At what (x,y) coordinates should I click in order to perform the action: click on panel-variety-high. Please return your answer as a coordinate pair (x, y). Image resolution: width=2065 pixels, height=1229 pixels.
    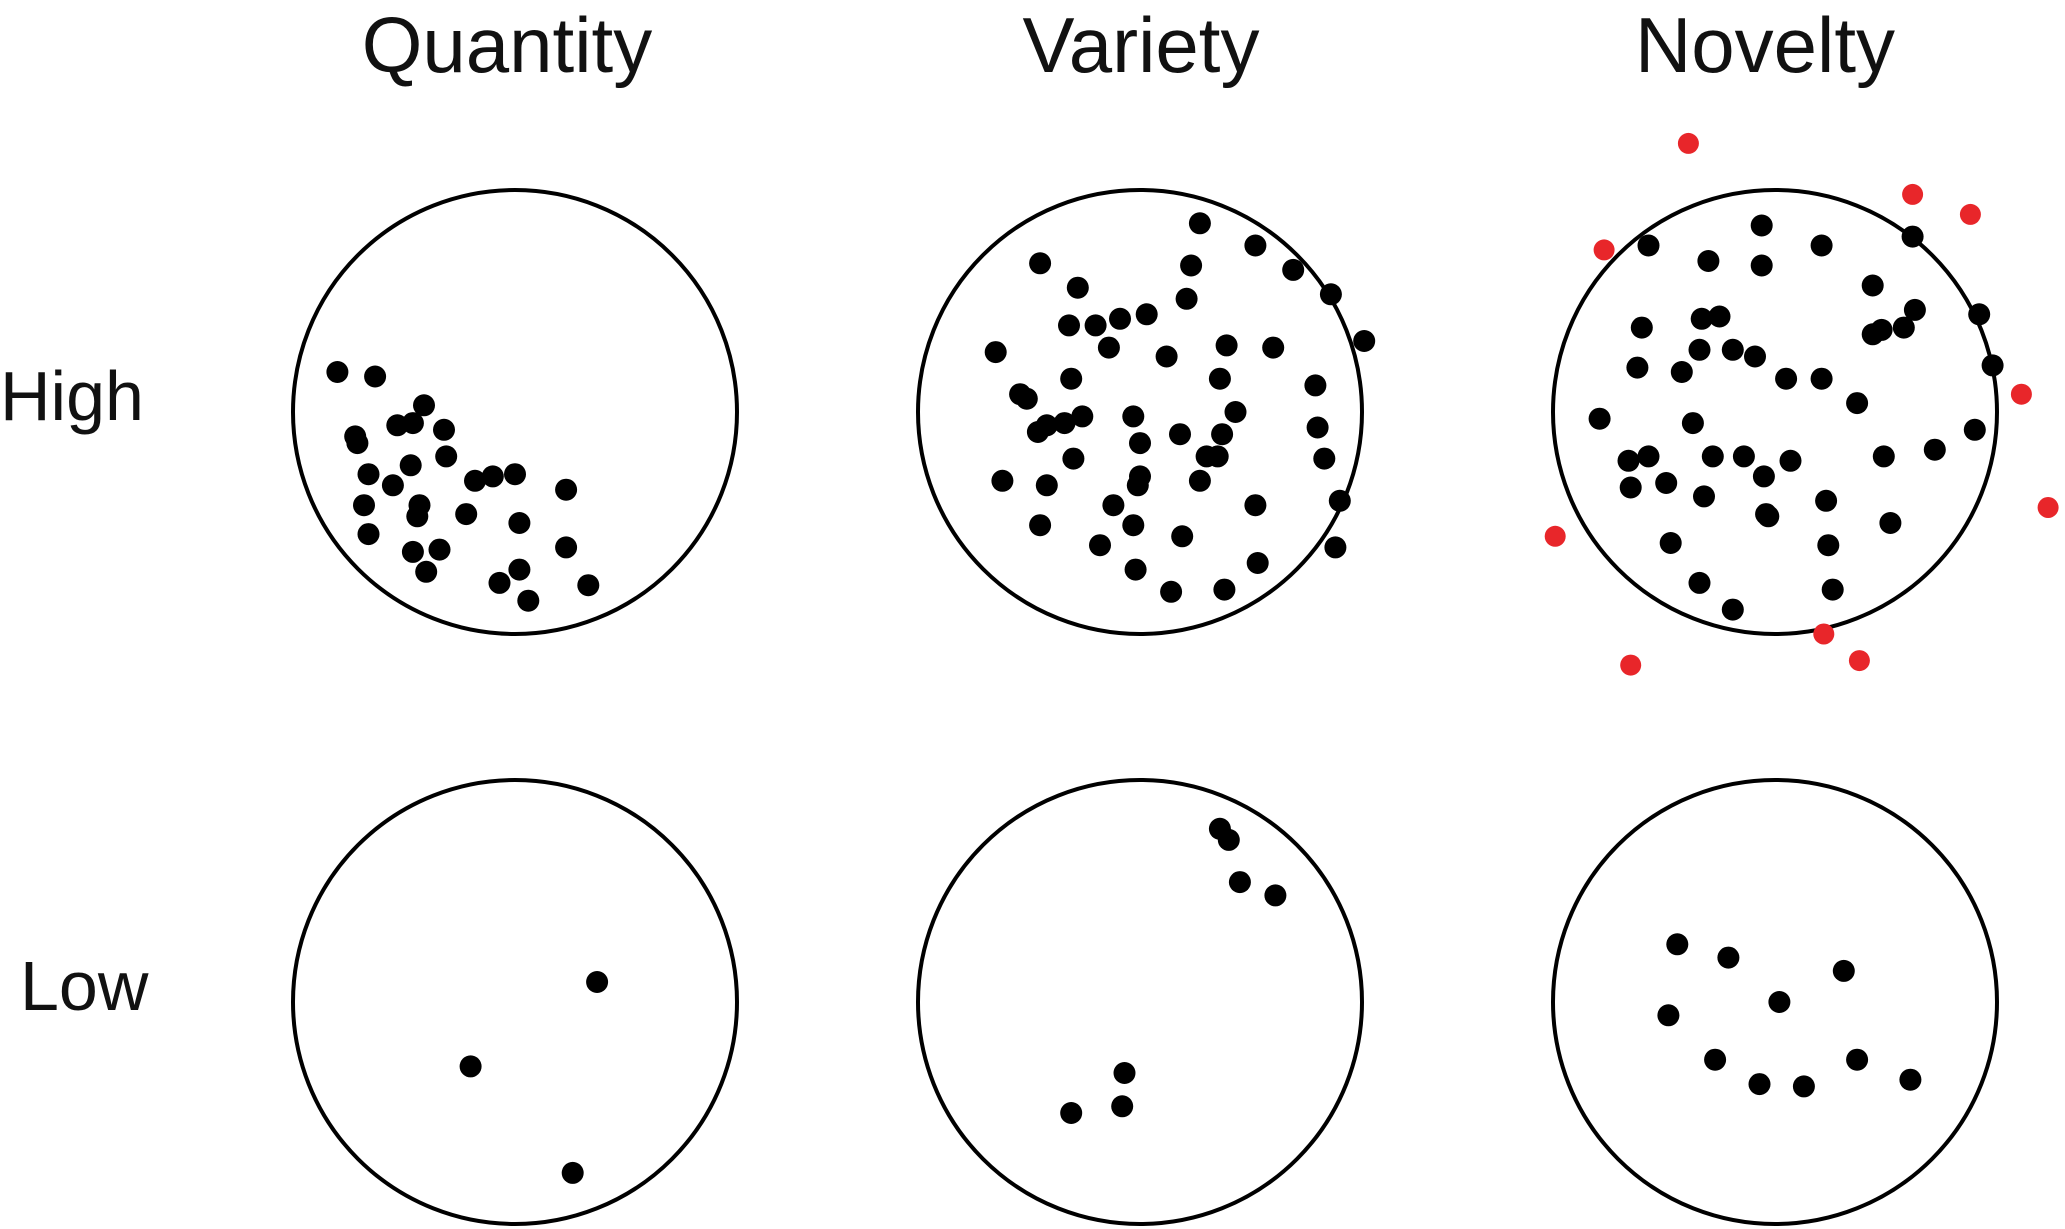
    Looking at the image, I should click on (1146, 412).